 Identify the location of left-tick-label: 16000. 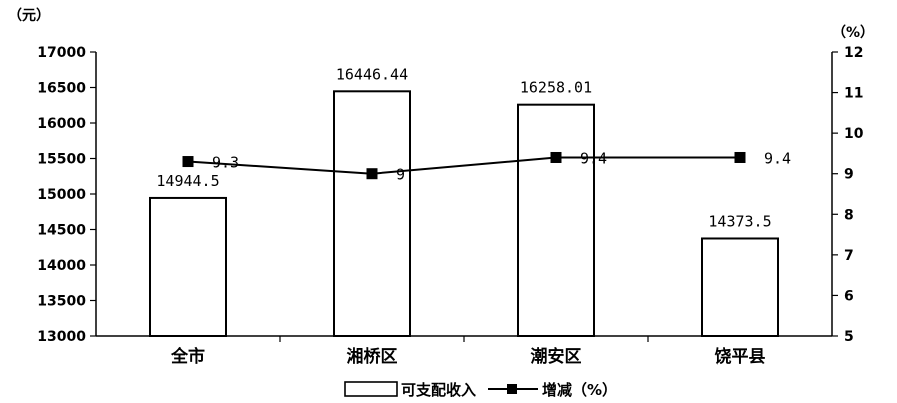
(61, 124).